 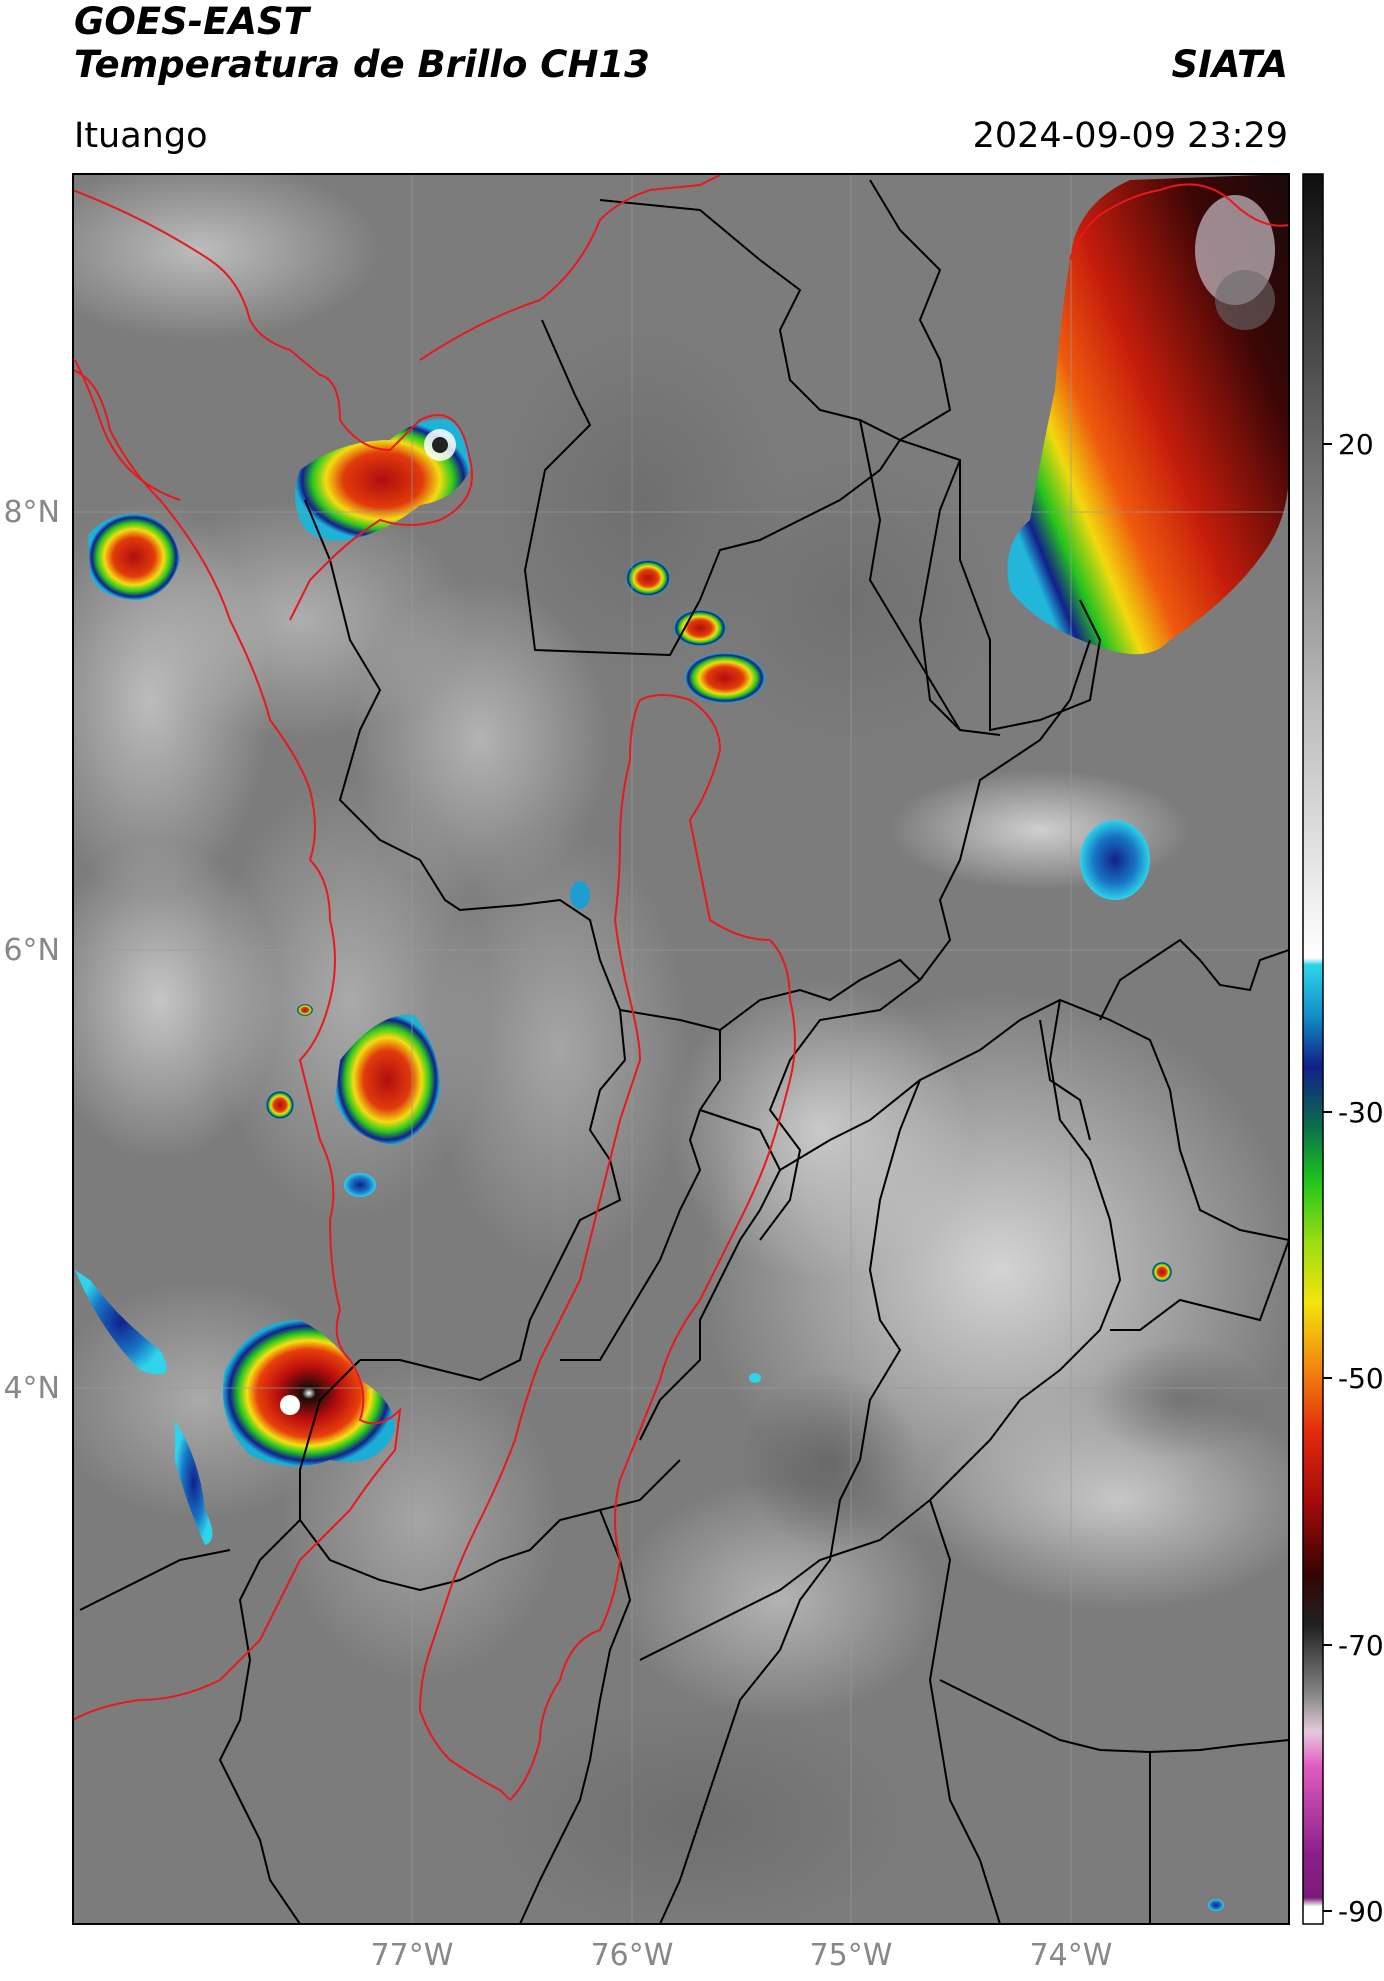 What do you see at coordinates (632, 1955) in the screenshot?
I see `lon-label-76: 76°W` at bounding box center [632, 1955].